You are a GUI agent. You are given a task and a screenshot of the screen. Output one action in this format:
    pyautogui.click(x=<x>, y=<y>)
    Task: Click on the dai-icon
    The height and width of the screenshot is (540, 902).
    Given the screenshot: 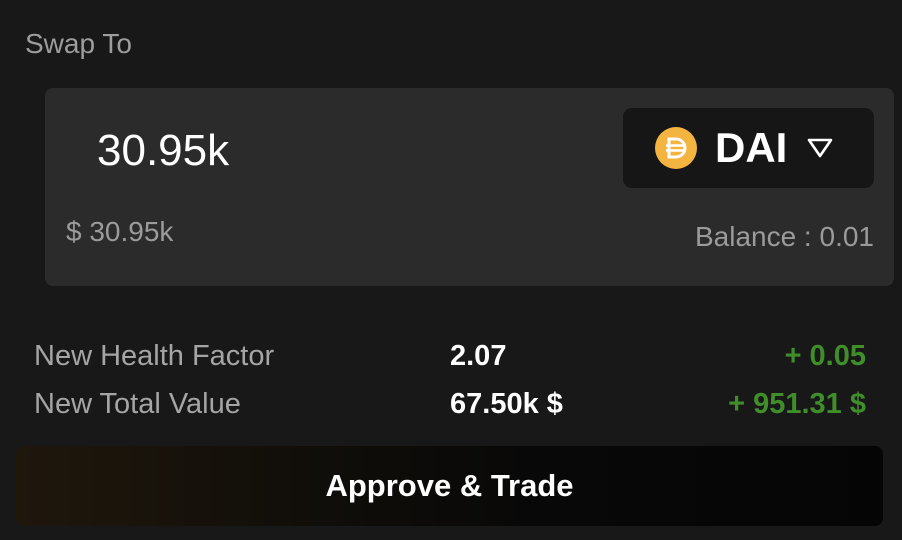 What is the action you would take?
    pyautogui.click(x=676, y=148)
    